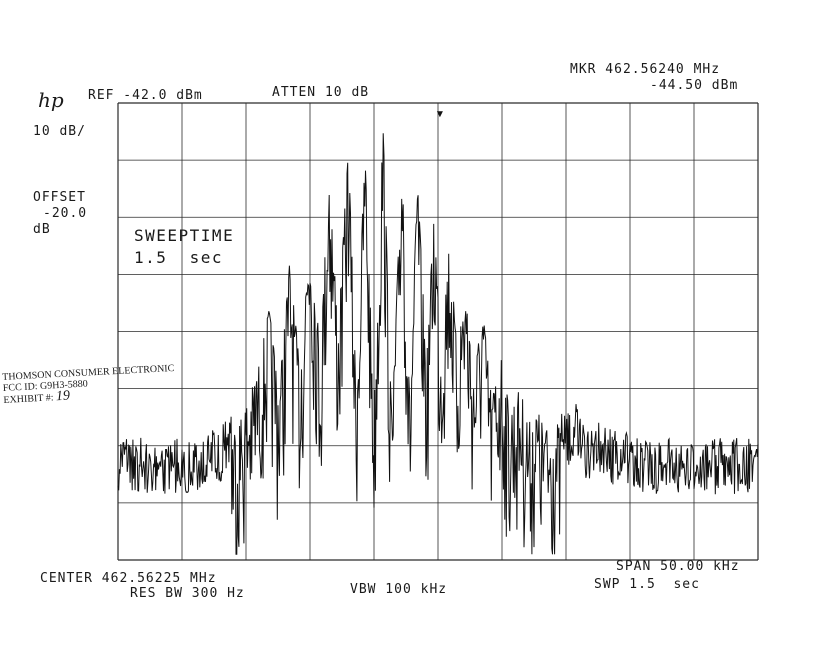 The image size is (819, 650). What do you see at coordinates (645, 69) in the screenshot?
I see `marker-frequency-readout: MKR 462.56240 MHz` at bounding box center [645, 69].